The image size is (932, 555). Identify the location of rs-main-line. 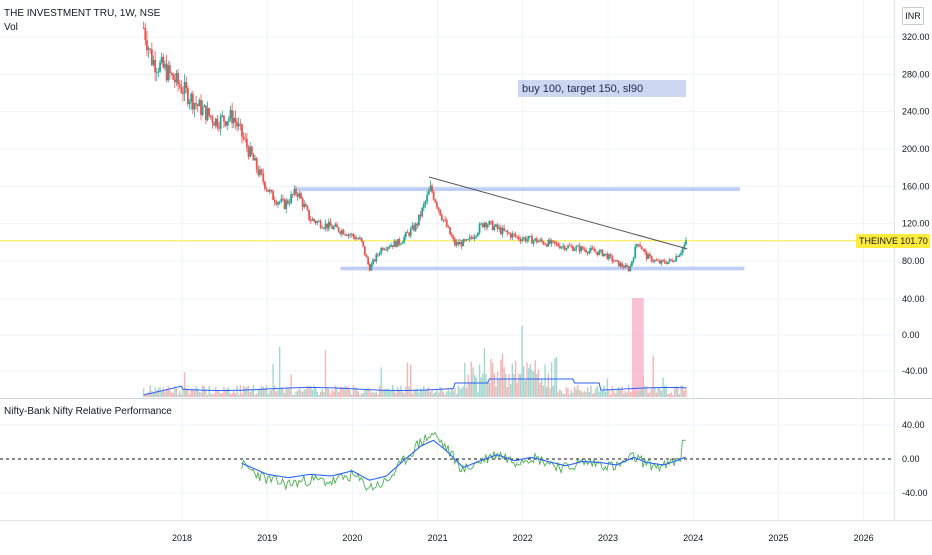
(463, 460).